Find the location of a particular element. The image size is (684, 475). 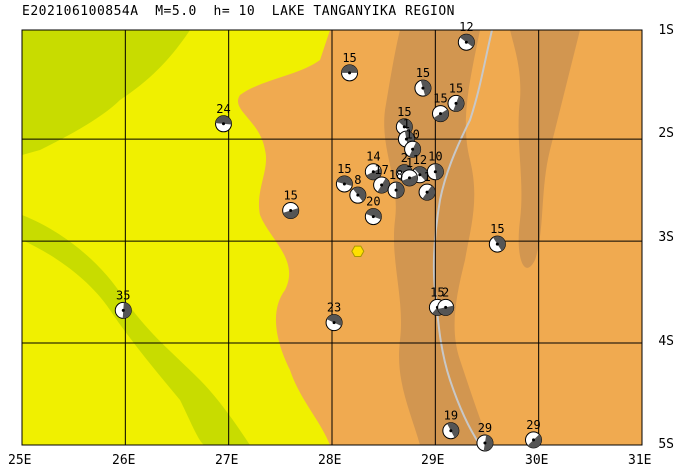

focal-mechanism-3: 15 is located at coordinates (456, 96).